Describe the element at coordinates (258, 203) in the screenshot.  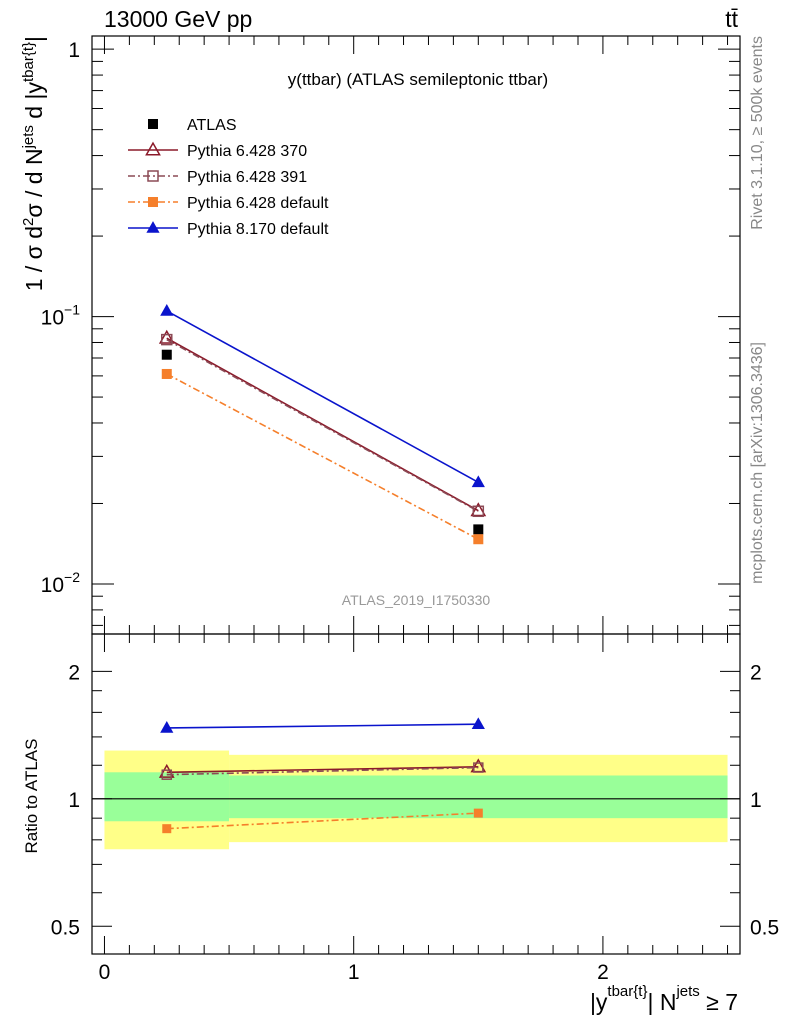
I see `legend-label: Pythia 6.428 default` at that location.